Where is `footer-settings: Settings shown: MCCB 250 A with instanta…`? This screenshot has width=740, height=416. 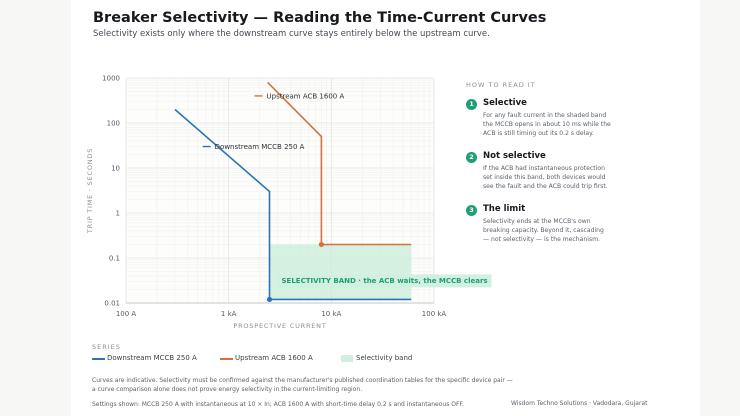
footer-settings: Settings shown: MCCB 250 A with instanta… is located at coordinates (278, 404).